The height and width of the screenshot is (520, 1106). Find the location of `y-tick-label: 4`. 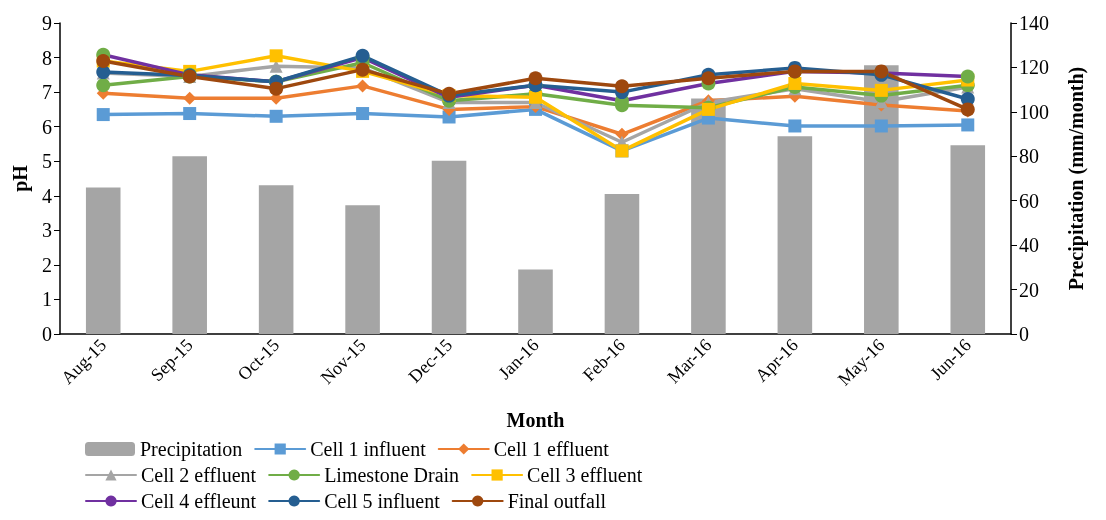

y-tick-label: 4 is located at coordinates (47, 195).